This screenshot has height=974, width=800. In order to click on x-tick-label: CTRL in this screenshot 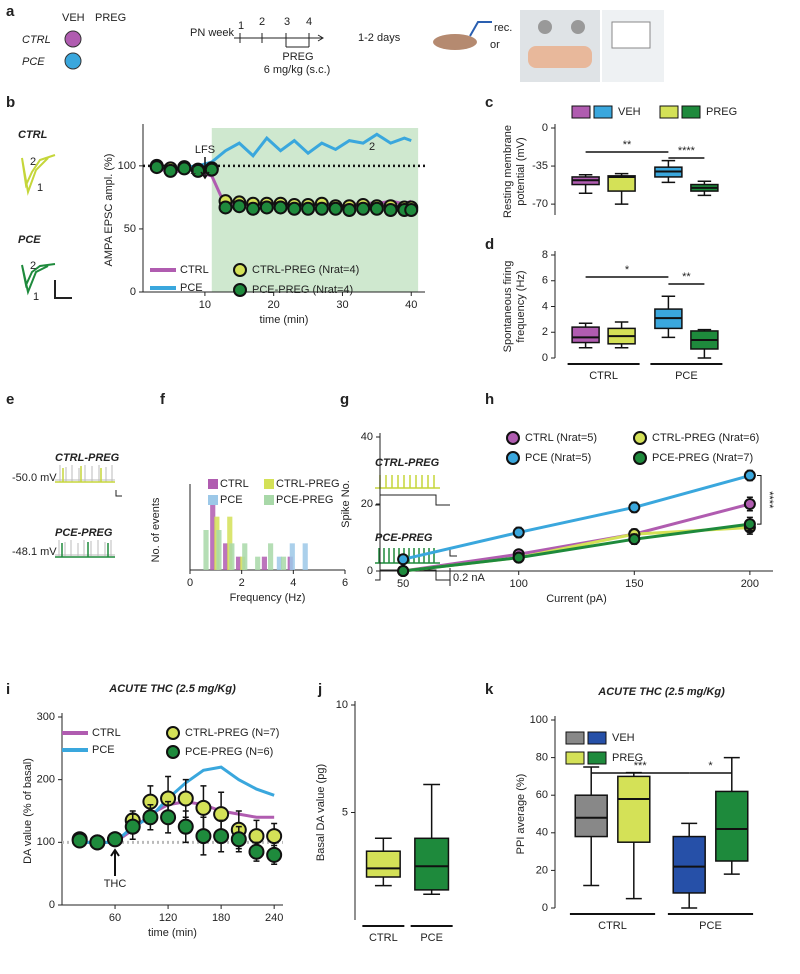, I will do `click(612, 926)`.